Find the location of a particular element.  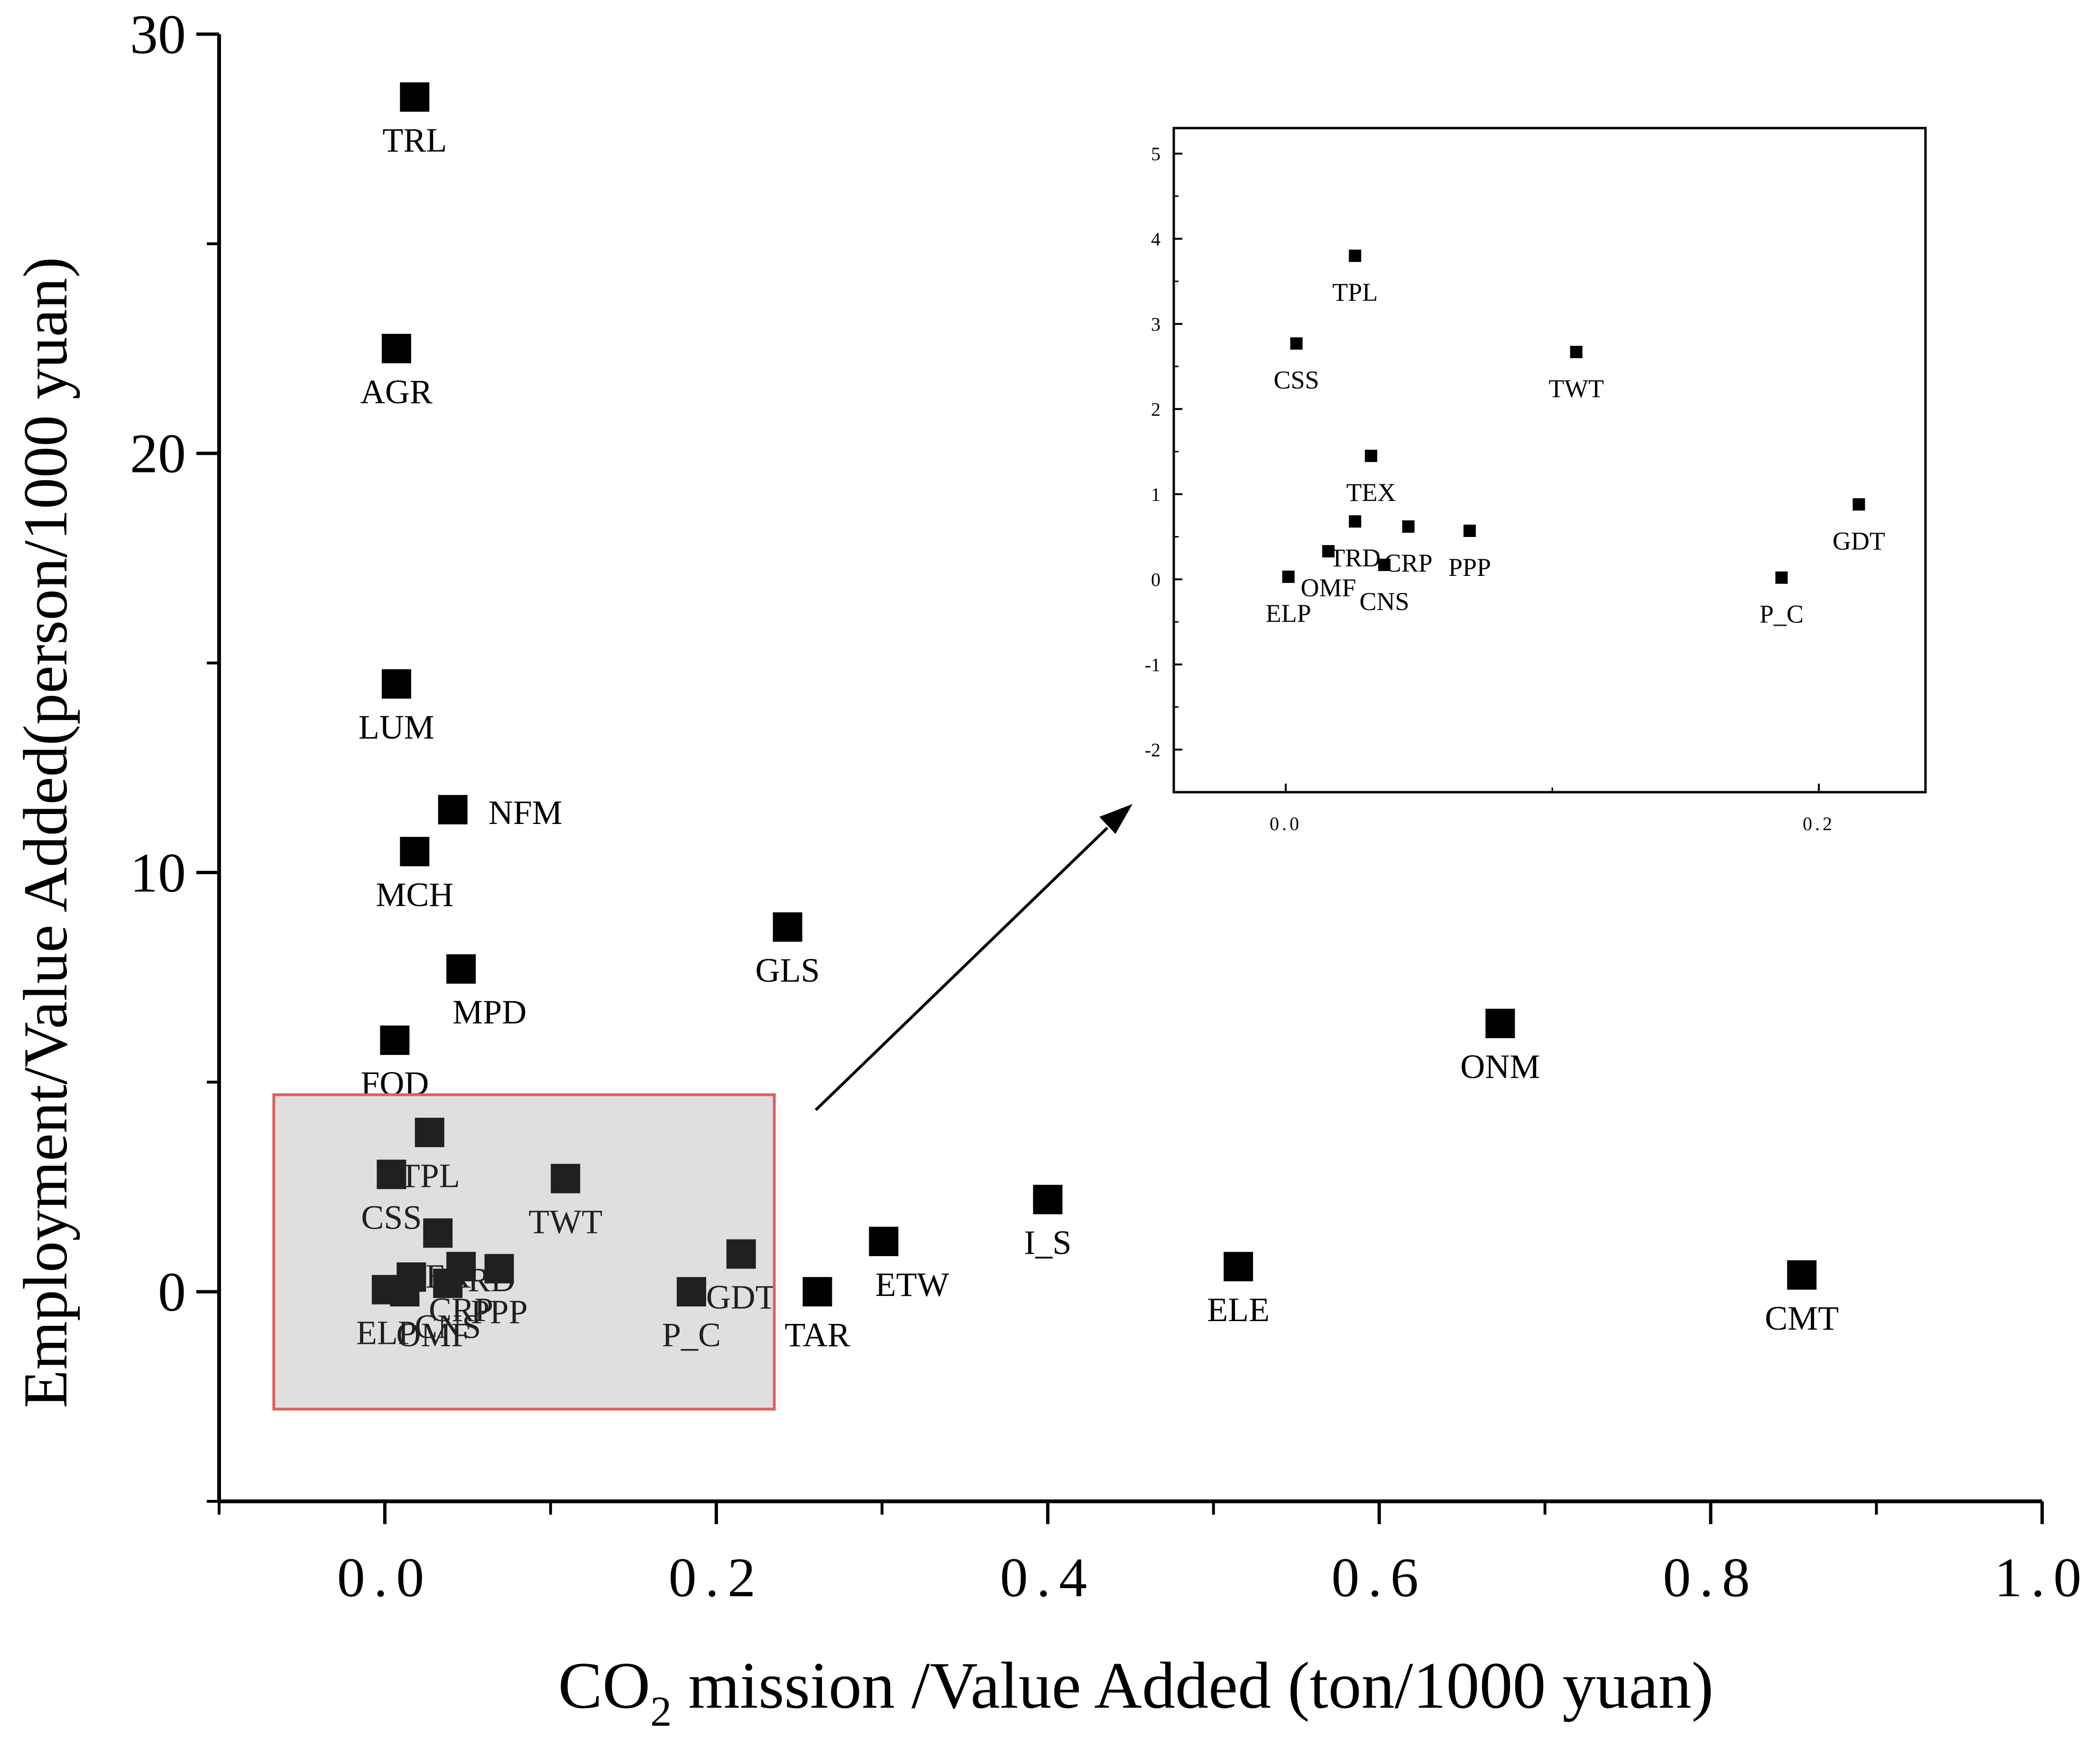

data-label-p_c: P_C is located at coordinates (692, 1335).